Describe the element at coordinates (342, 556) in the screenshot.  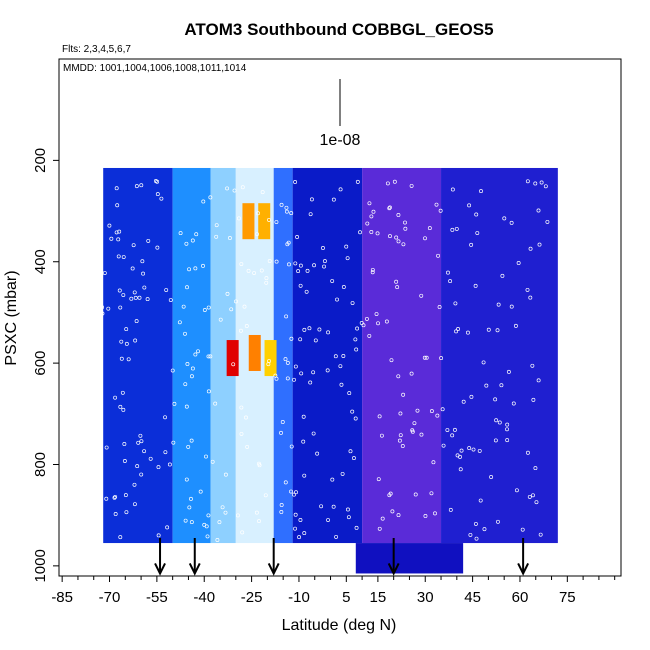
I see `arrow-markers` at that location.